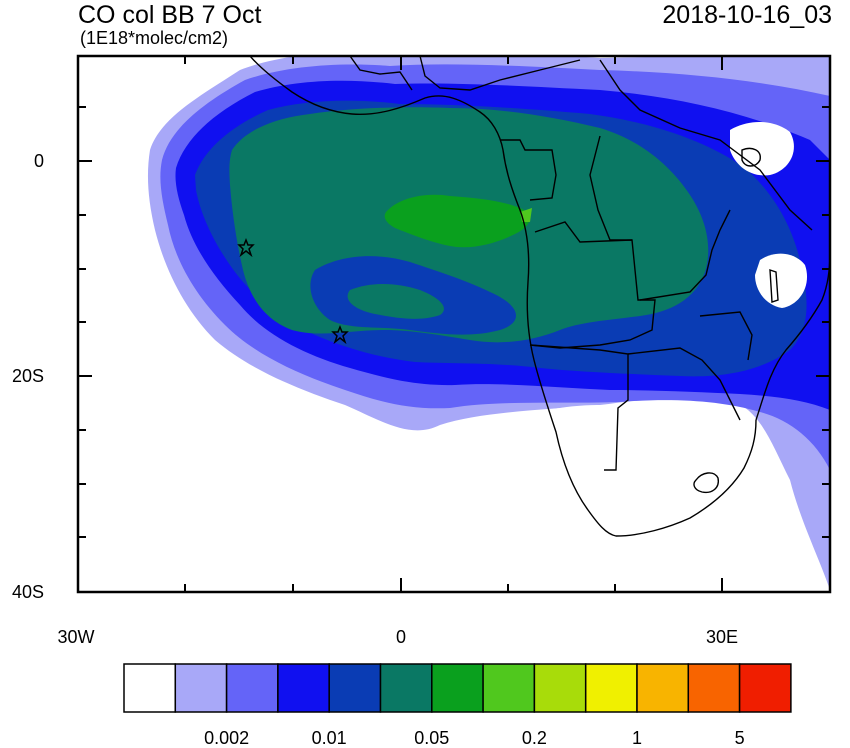  Describe the element at coordinates (38, 161) in the screenshot. I see `y-tick-label-0: 0` at that location.